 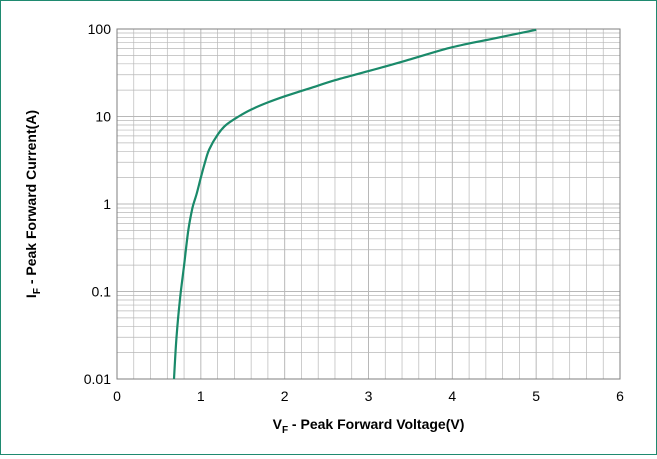 I want to click on x-axis-title-symbol: V, so click(x=278, y=424).